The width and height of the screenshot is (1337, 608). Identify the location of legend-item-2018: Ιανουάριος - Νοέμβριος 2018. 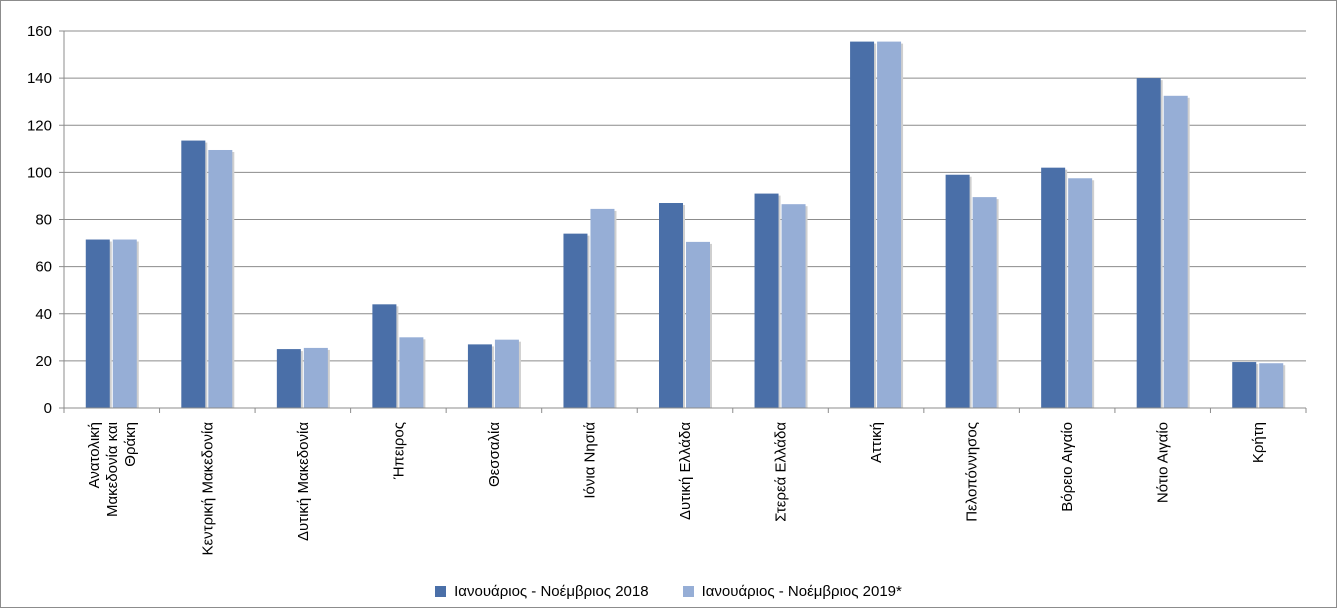
(542, 591).